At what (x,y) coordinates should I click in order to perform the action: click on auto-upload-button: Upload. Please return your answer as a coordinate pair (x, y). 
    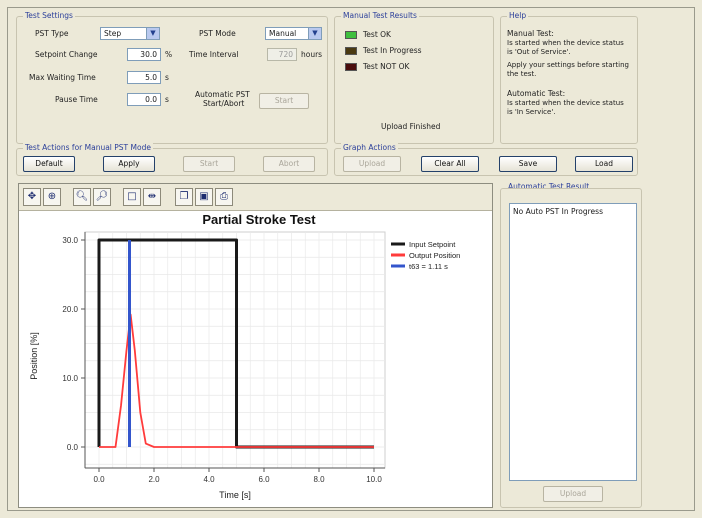
    Looking at the image, I should click on (573, 494).